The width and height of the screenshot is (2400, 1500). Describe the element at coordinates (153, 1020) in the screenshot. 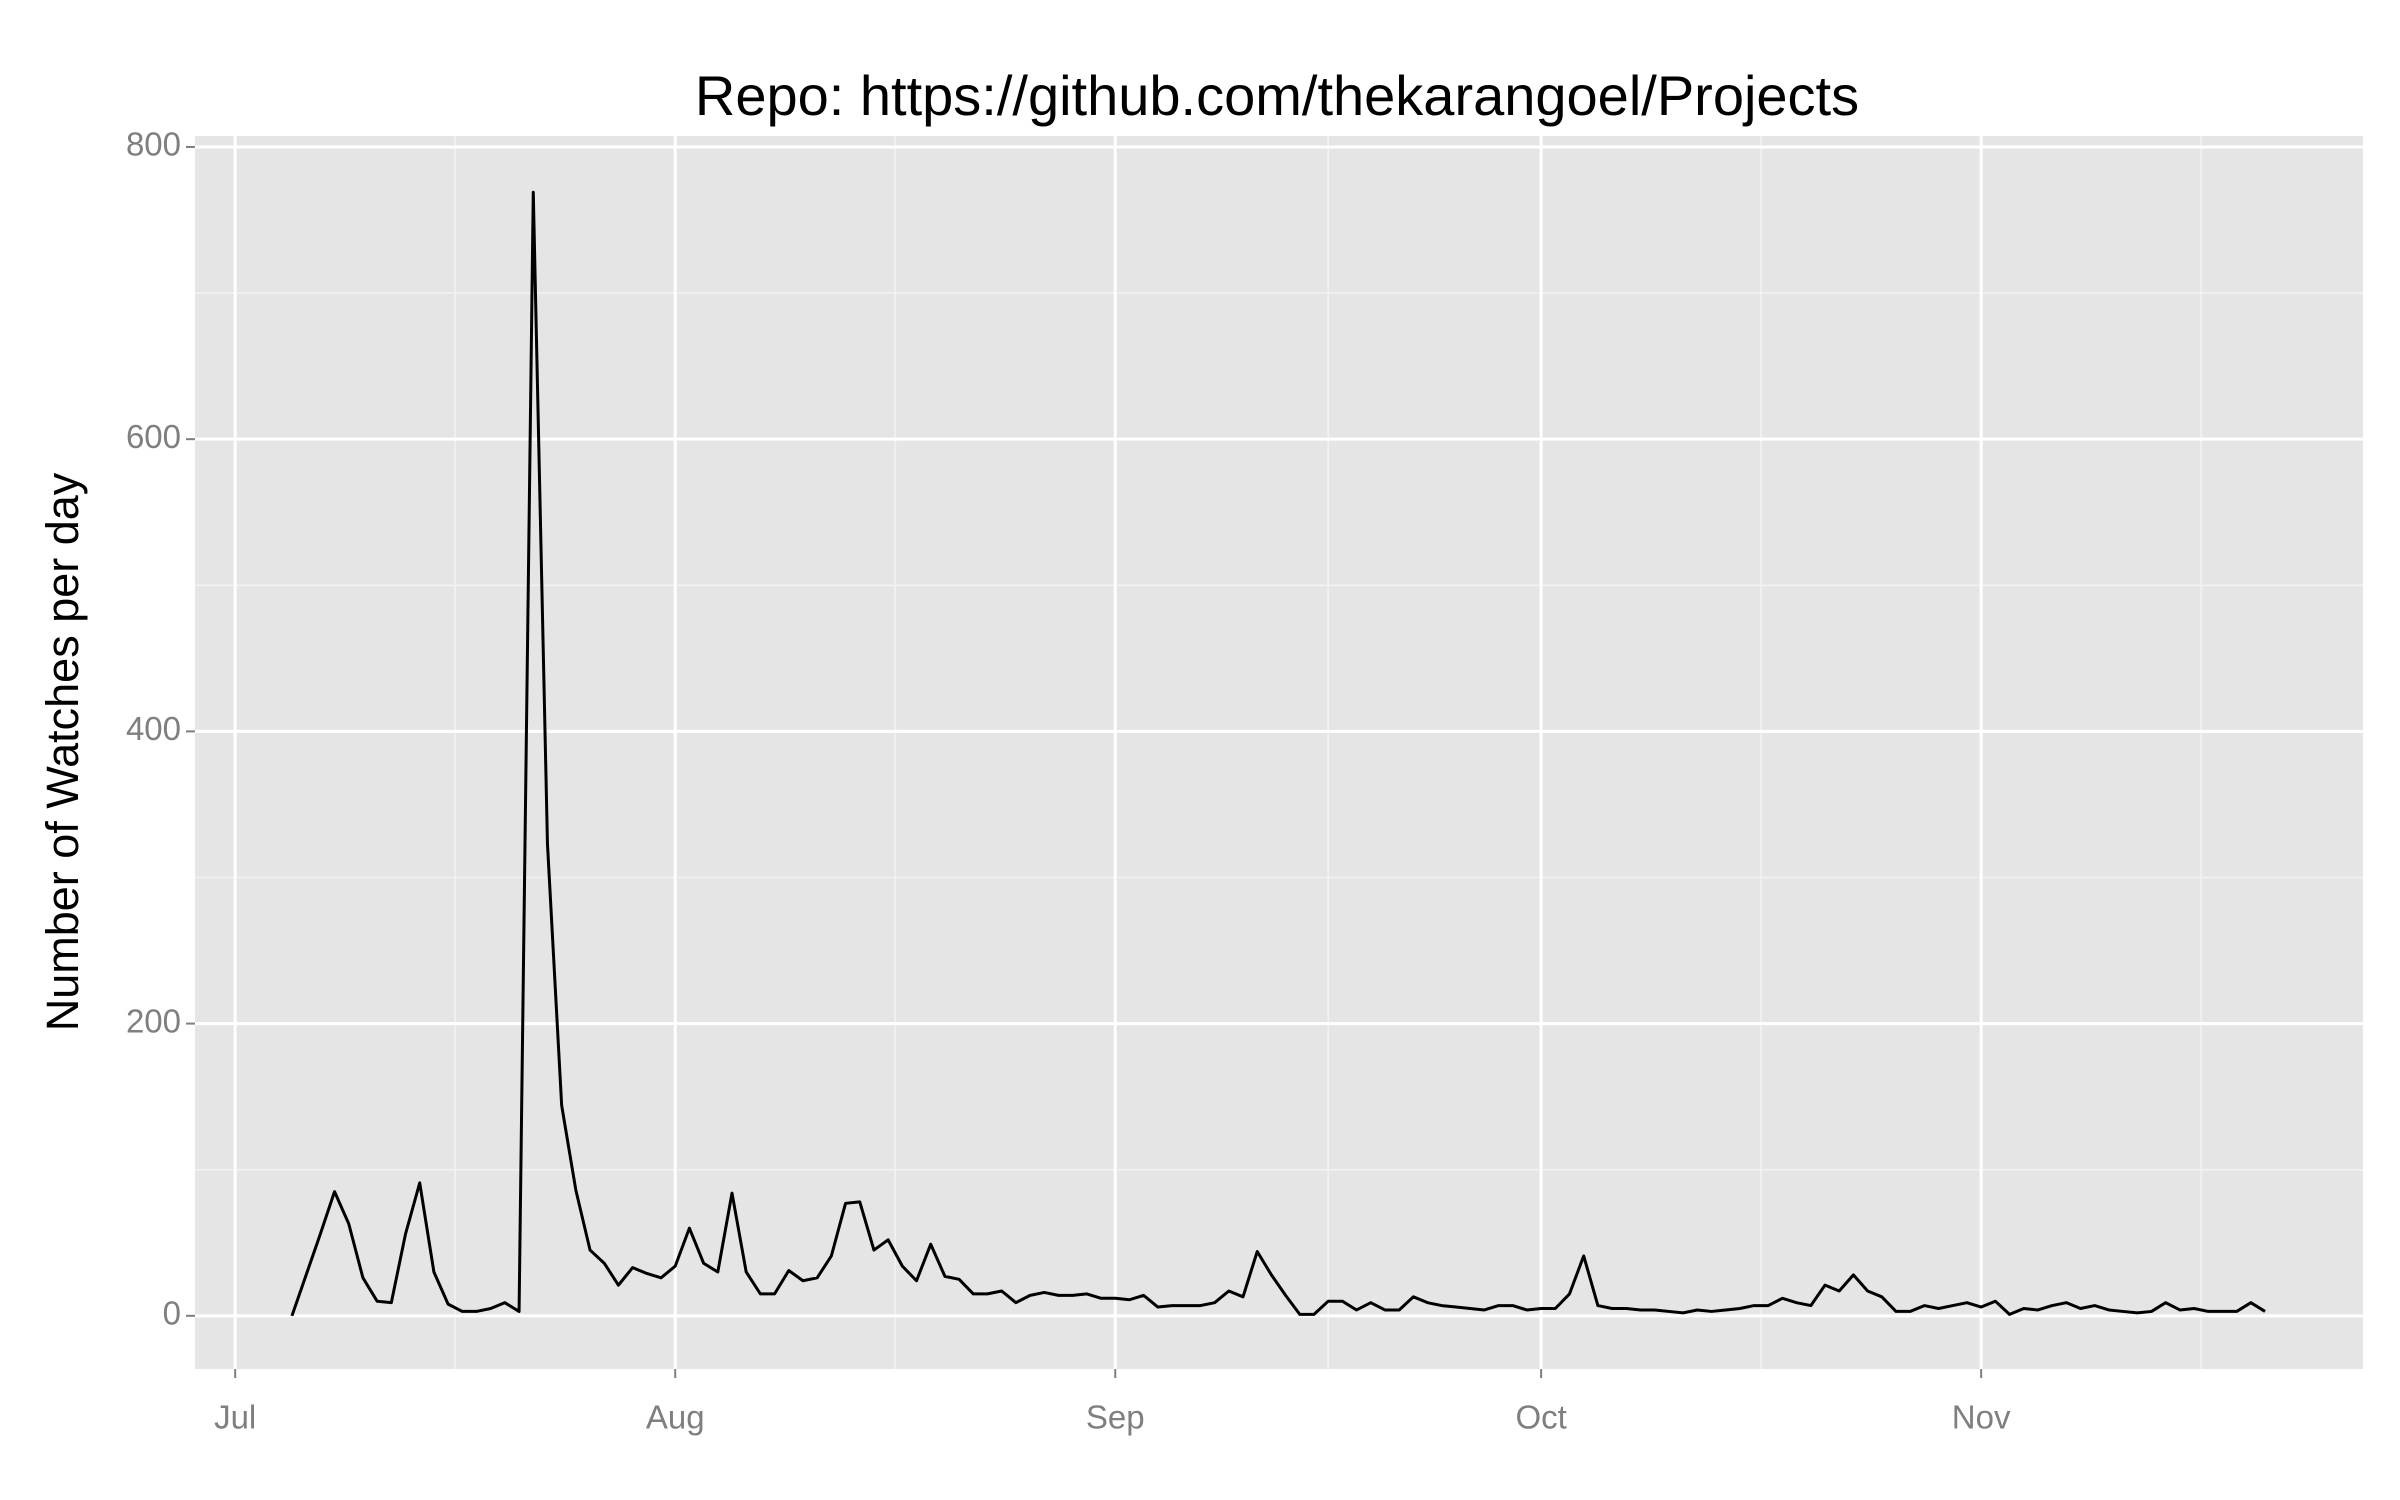

I see `y-tick-label: 200` at that location.